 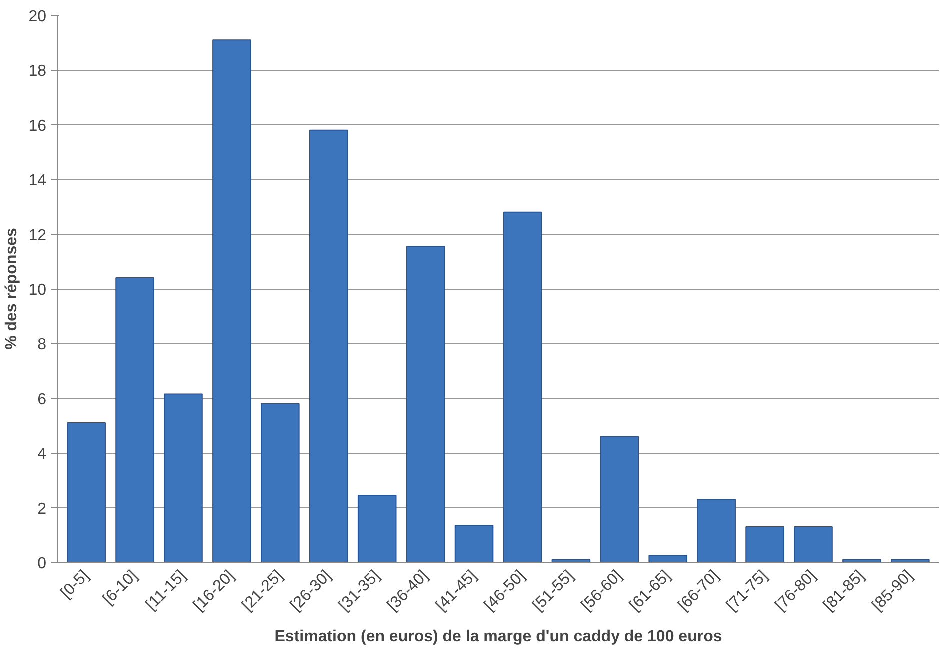 I want to click on y-tick-label: 2, so click(x=42, y=509).